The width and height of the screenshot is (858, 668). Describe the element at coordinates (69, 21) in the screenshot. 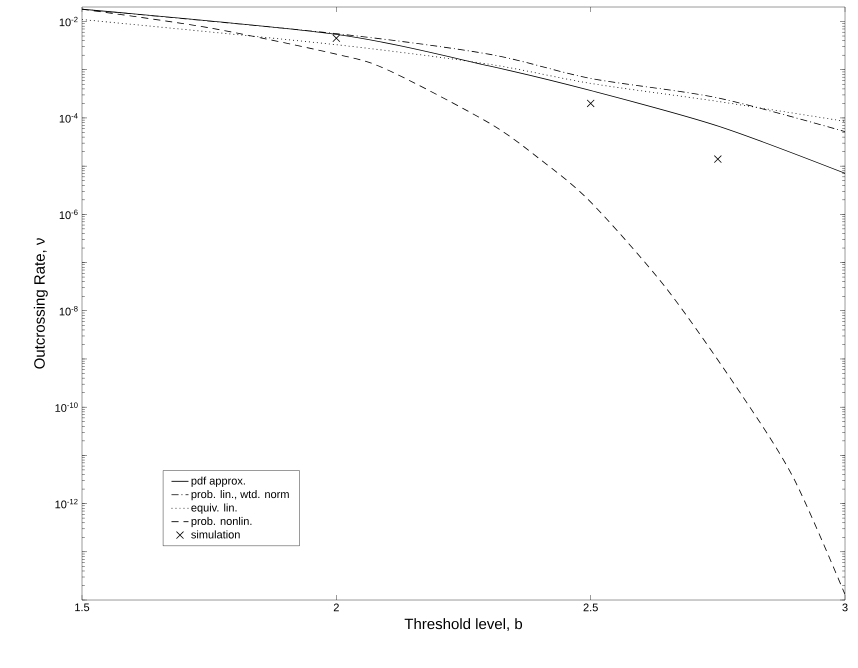

I see `y-tick-label: 10$^{-2}$` at that location.